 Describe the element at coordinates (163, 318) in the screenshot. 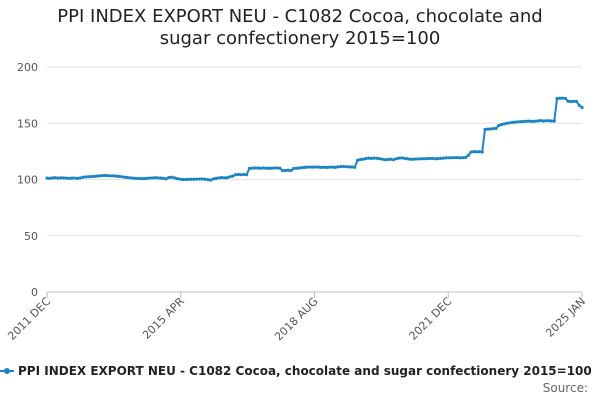

I see `x-tick-label: 2015 APR` at that location.